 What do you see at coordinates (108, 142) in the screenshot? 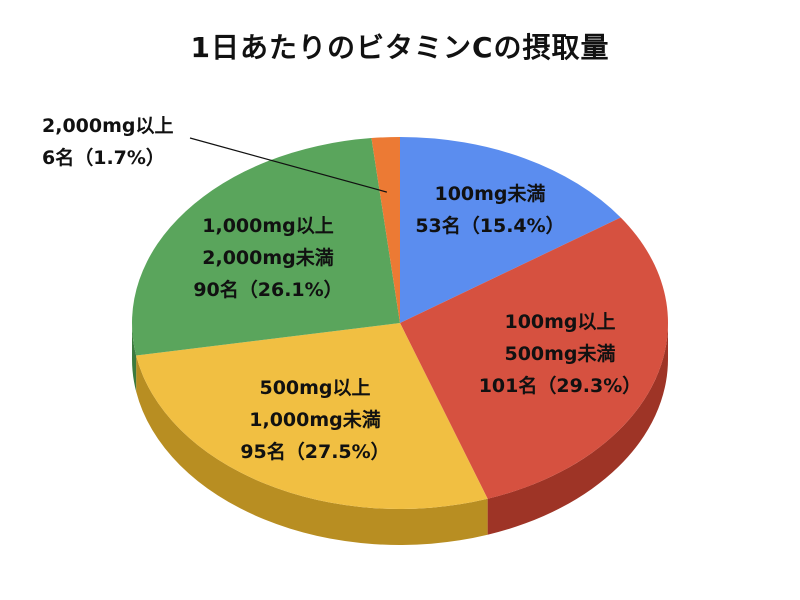
I see `slice-label-5: 2,000mg以上 6名（1.7%）` at bounding box center [108, 142].